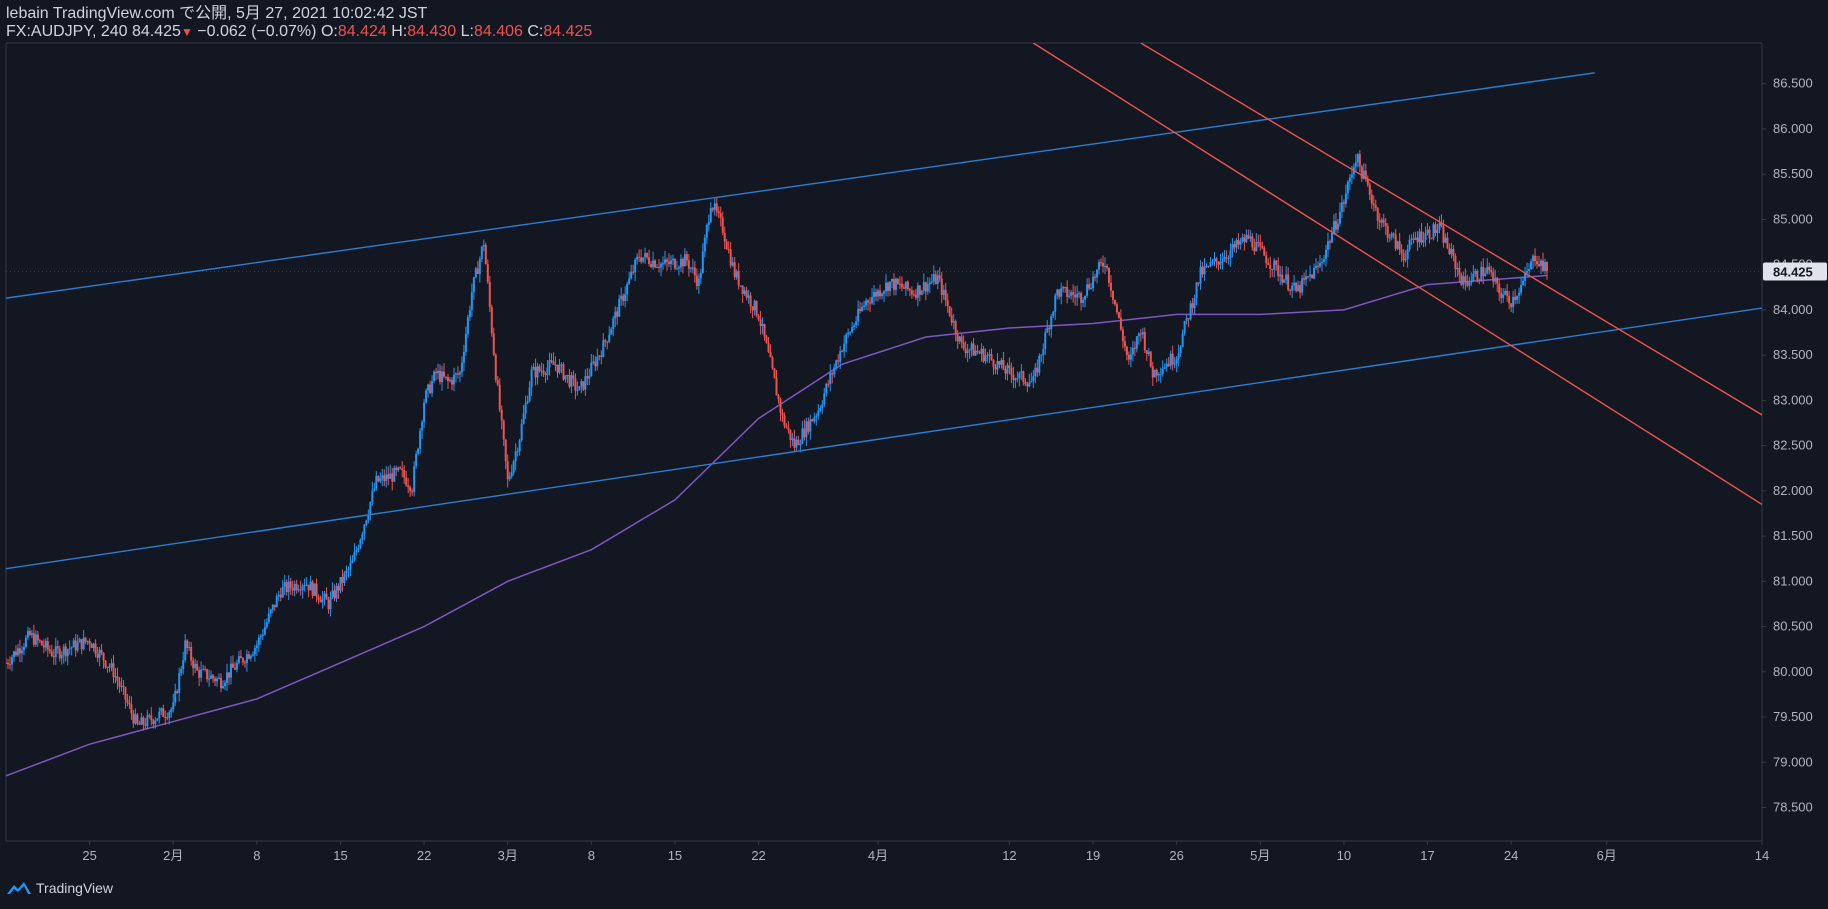 The width and height of the screenshot is (1828, 909). What do you see at coordinates (1260, 855) in the screenshot?
I see `x-tick-label: 5月` at bounding box center [1260, 855].